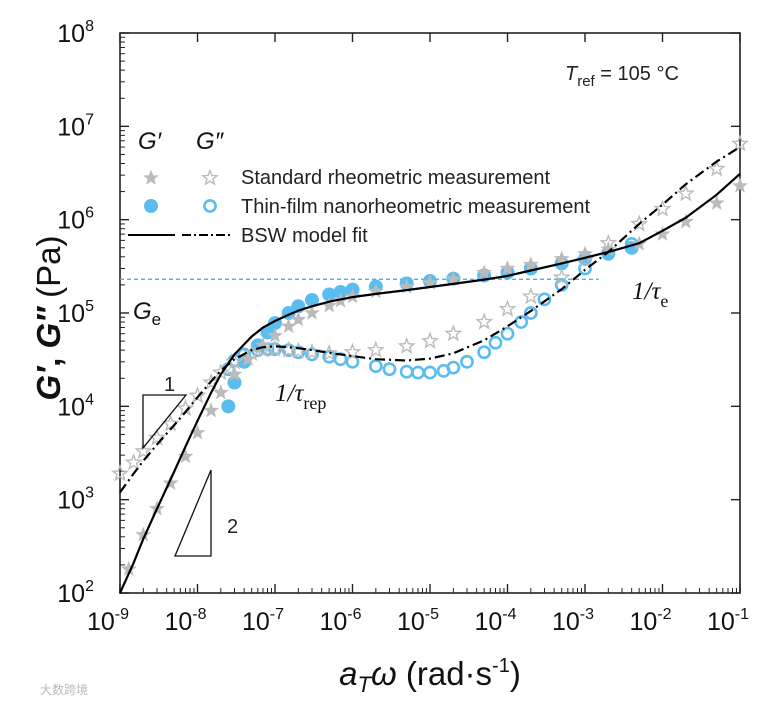 The image size is (778, 705). Describe the element at coordinates (75, 126) in the screenshot. I see `y-tick-label: 10⁷` at that location.